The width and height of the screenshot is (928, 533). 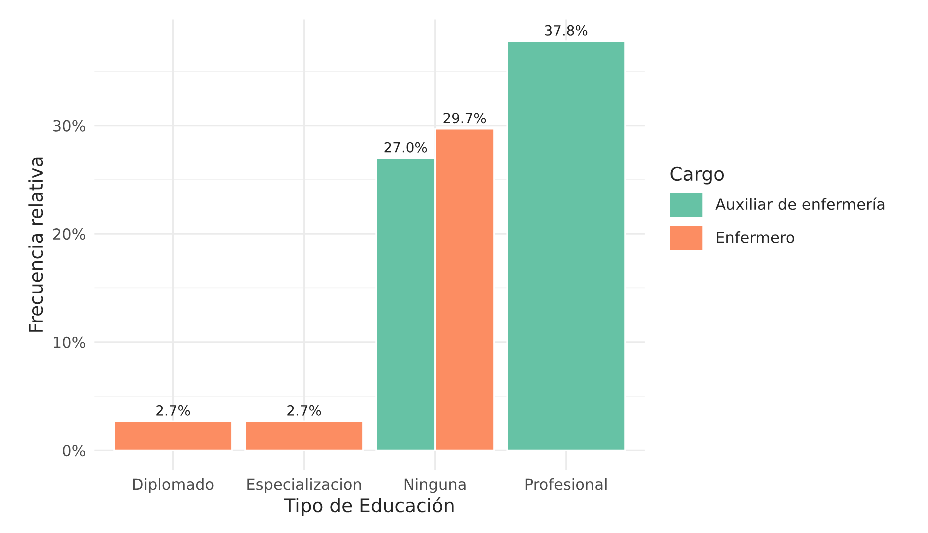 What do you see at coordinates (800, 204) in the screenshot?
I see `legend-label: Auxiliar de enfermería` at bounding box center [800, 204].